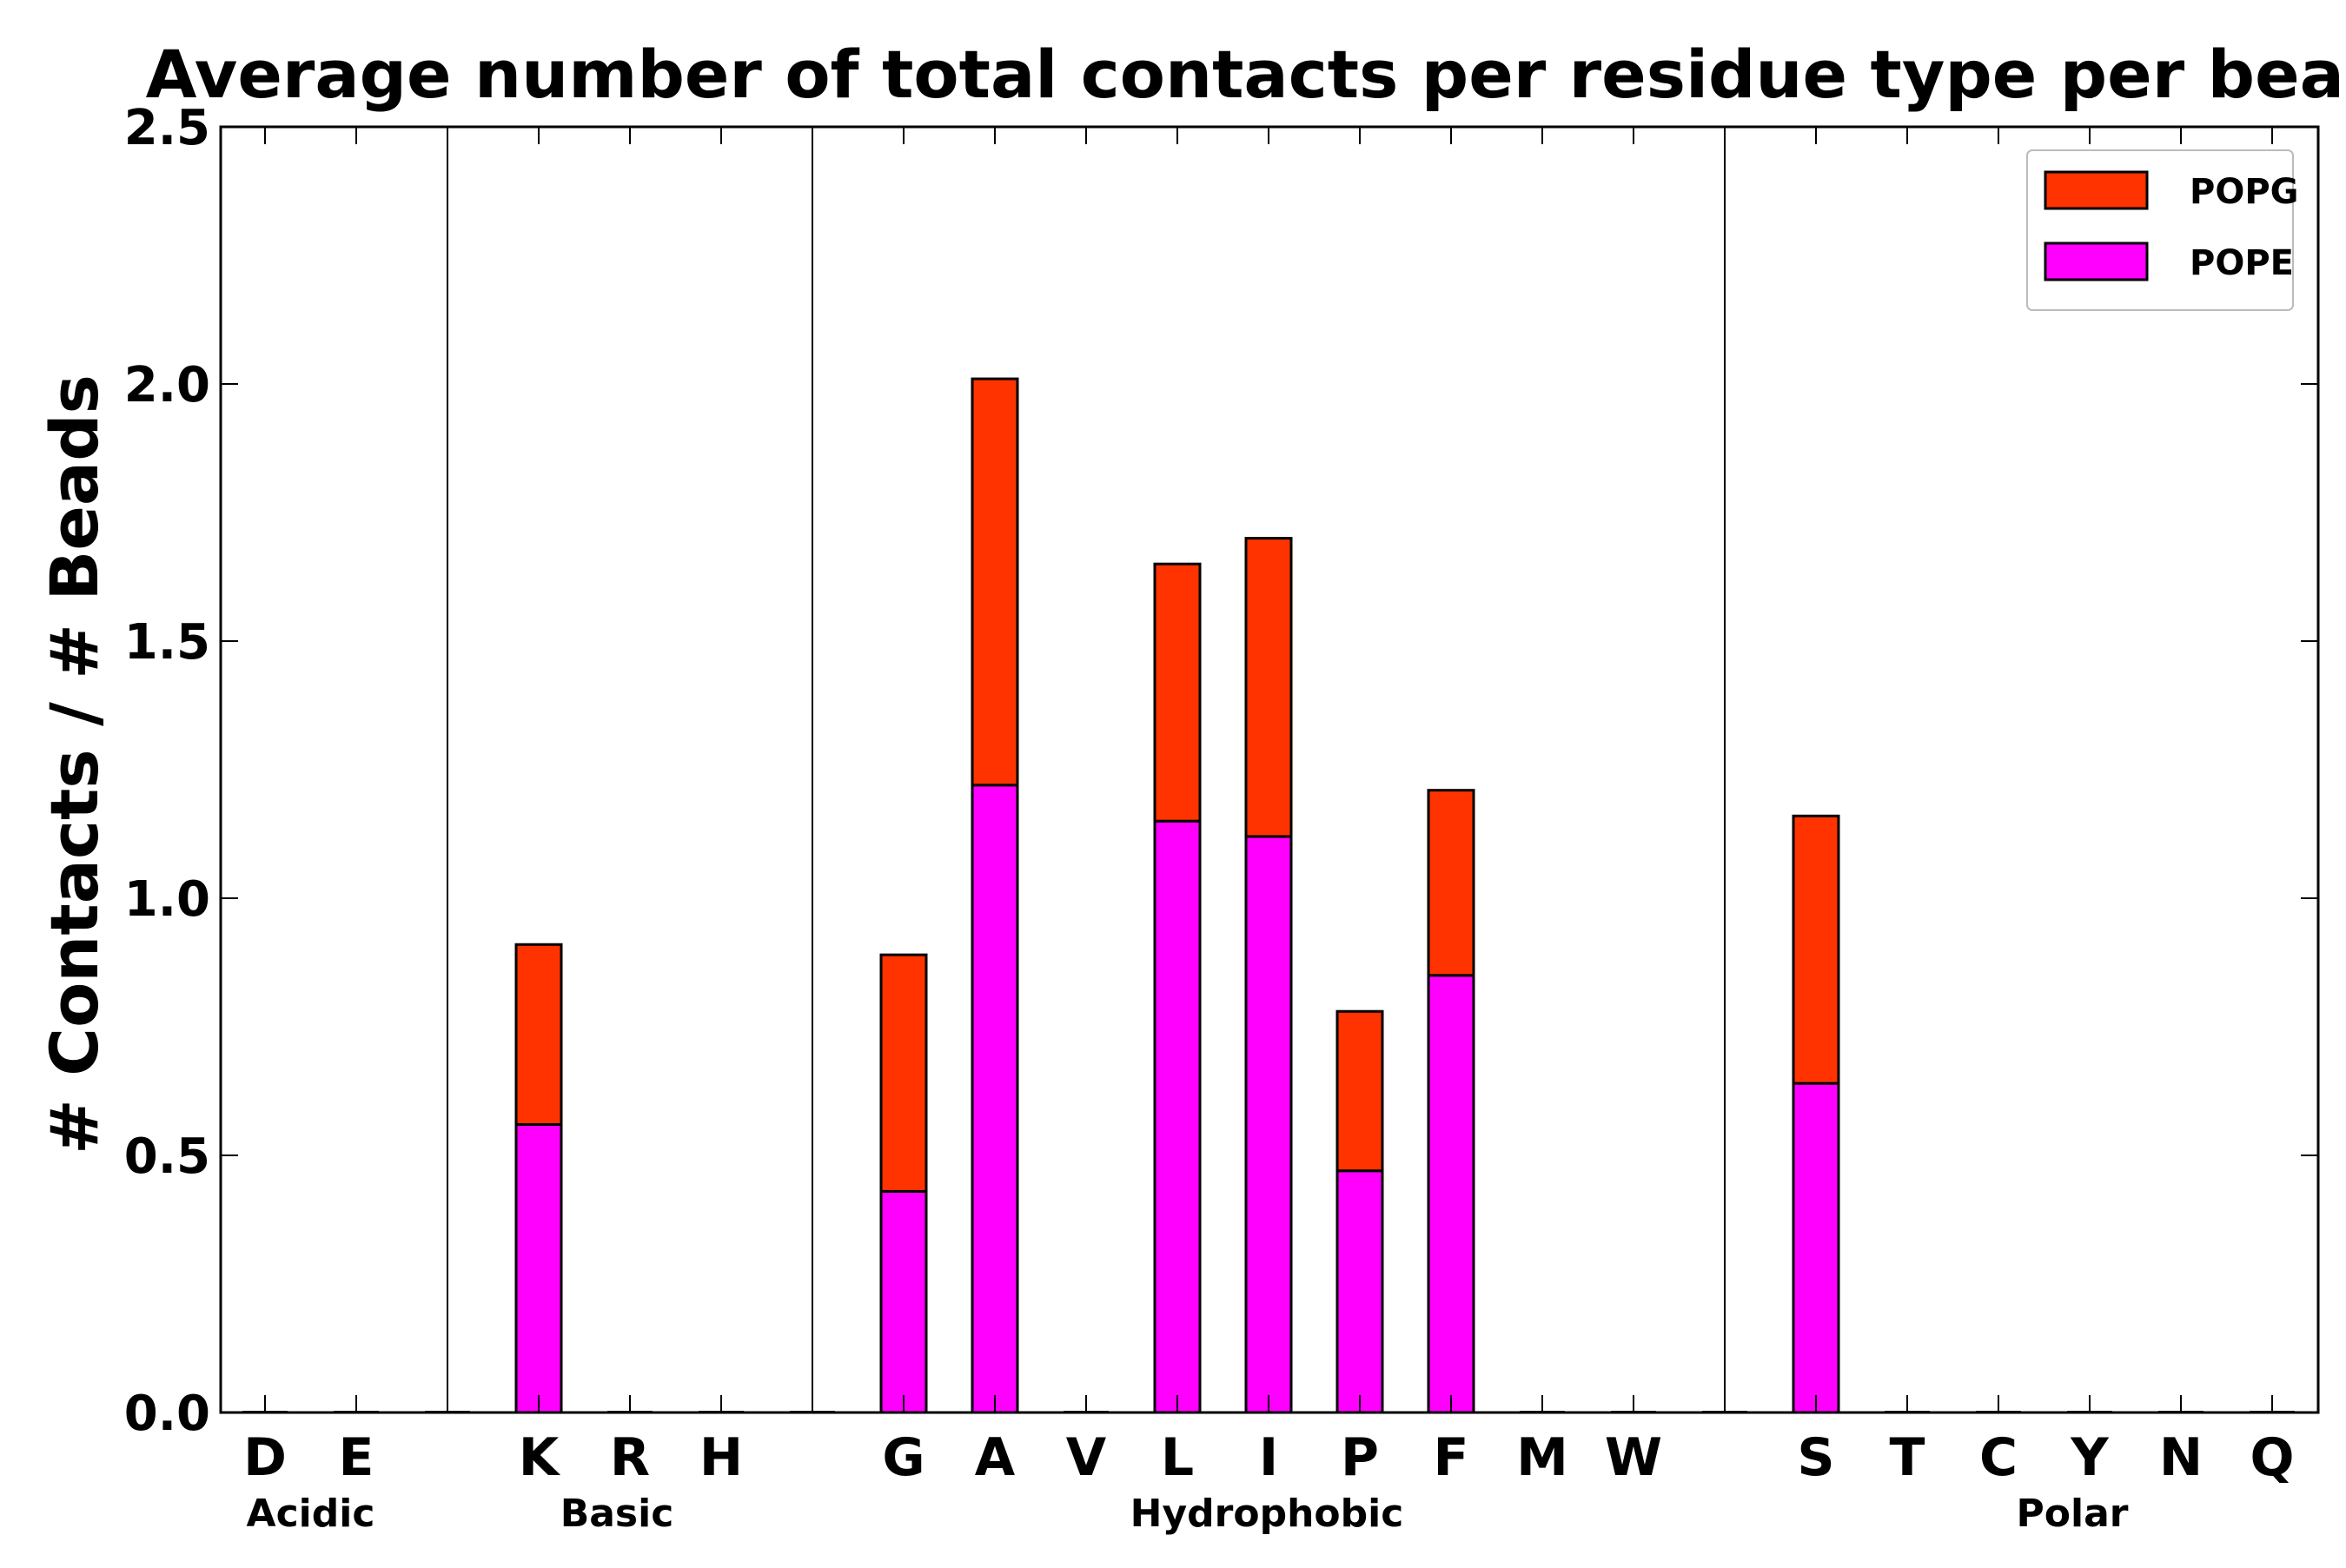  I want to click on bar-pope-A, so click(995, 1099).